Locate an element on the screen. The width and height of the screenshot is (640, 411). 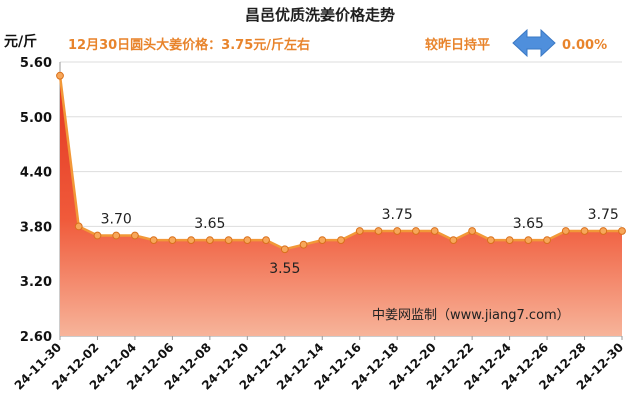
y-tick-label: 5.60 is located at coordinates (36, 63).